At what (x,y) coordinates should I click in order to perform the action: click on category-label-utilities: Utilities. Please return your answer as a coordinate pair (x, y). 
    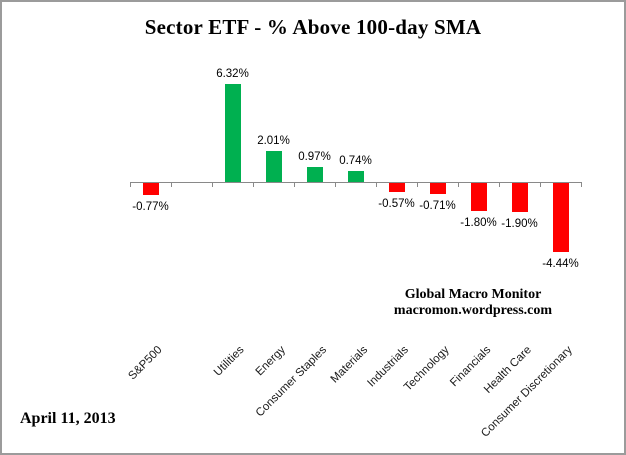
    Looking at the image, I should click on (229, 361).